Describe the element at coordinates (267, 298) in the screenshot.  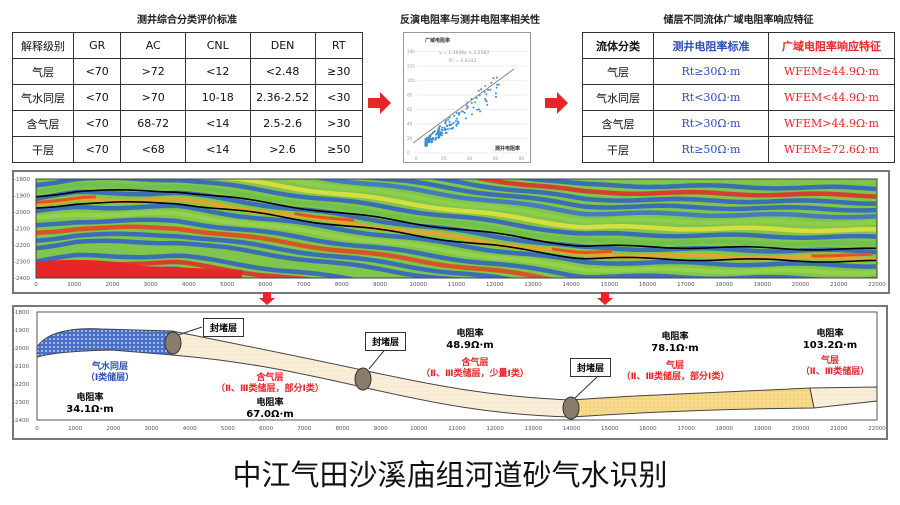
I see `down-arrow-icon` at that location.